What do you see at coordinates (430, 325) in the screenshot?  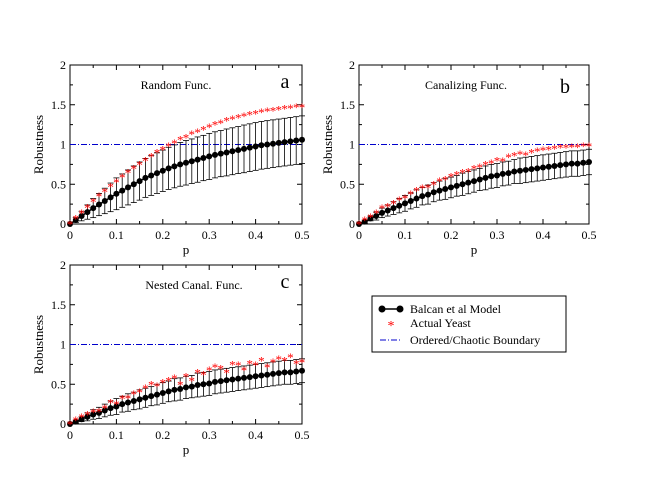 I see `legend-entry-yeast: * Actual Yeast` at bounding box center [430, 325].